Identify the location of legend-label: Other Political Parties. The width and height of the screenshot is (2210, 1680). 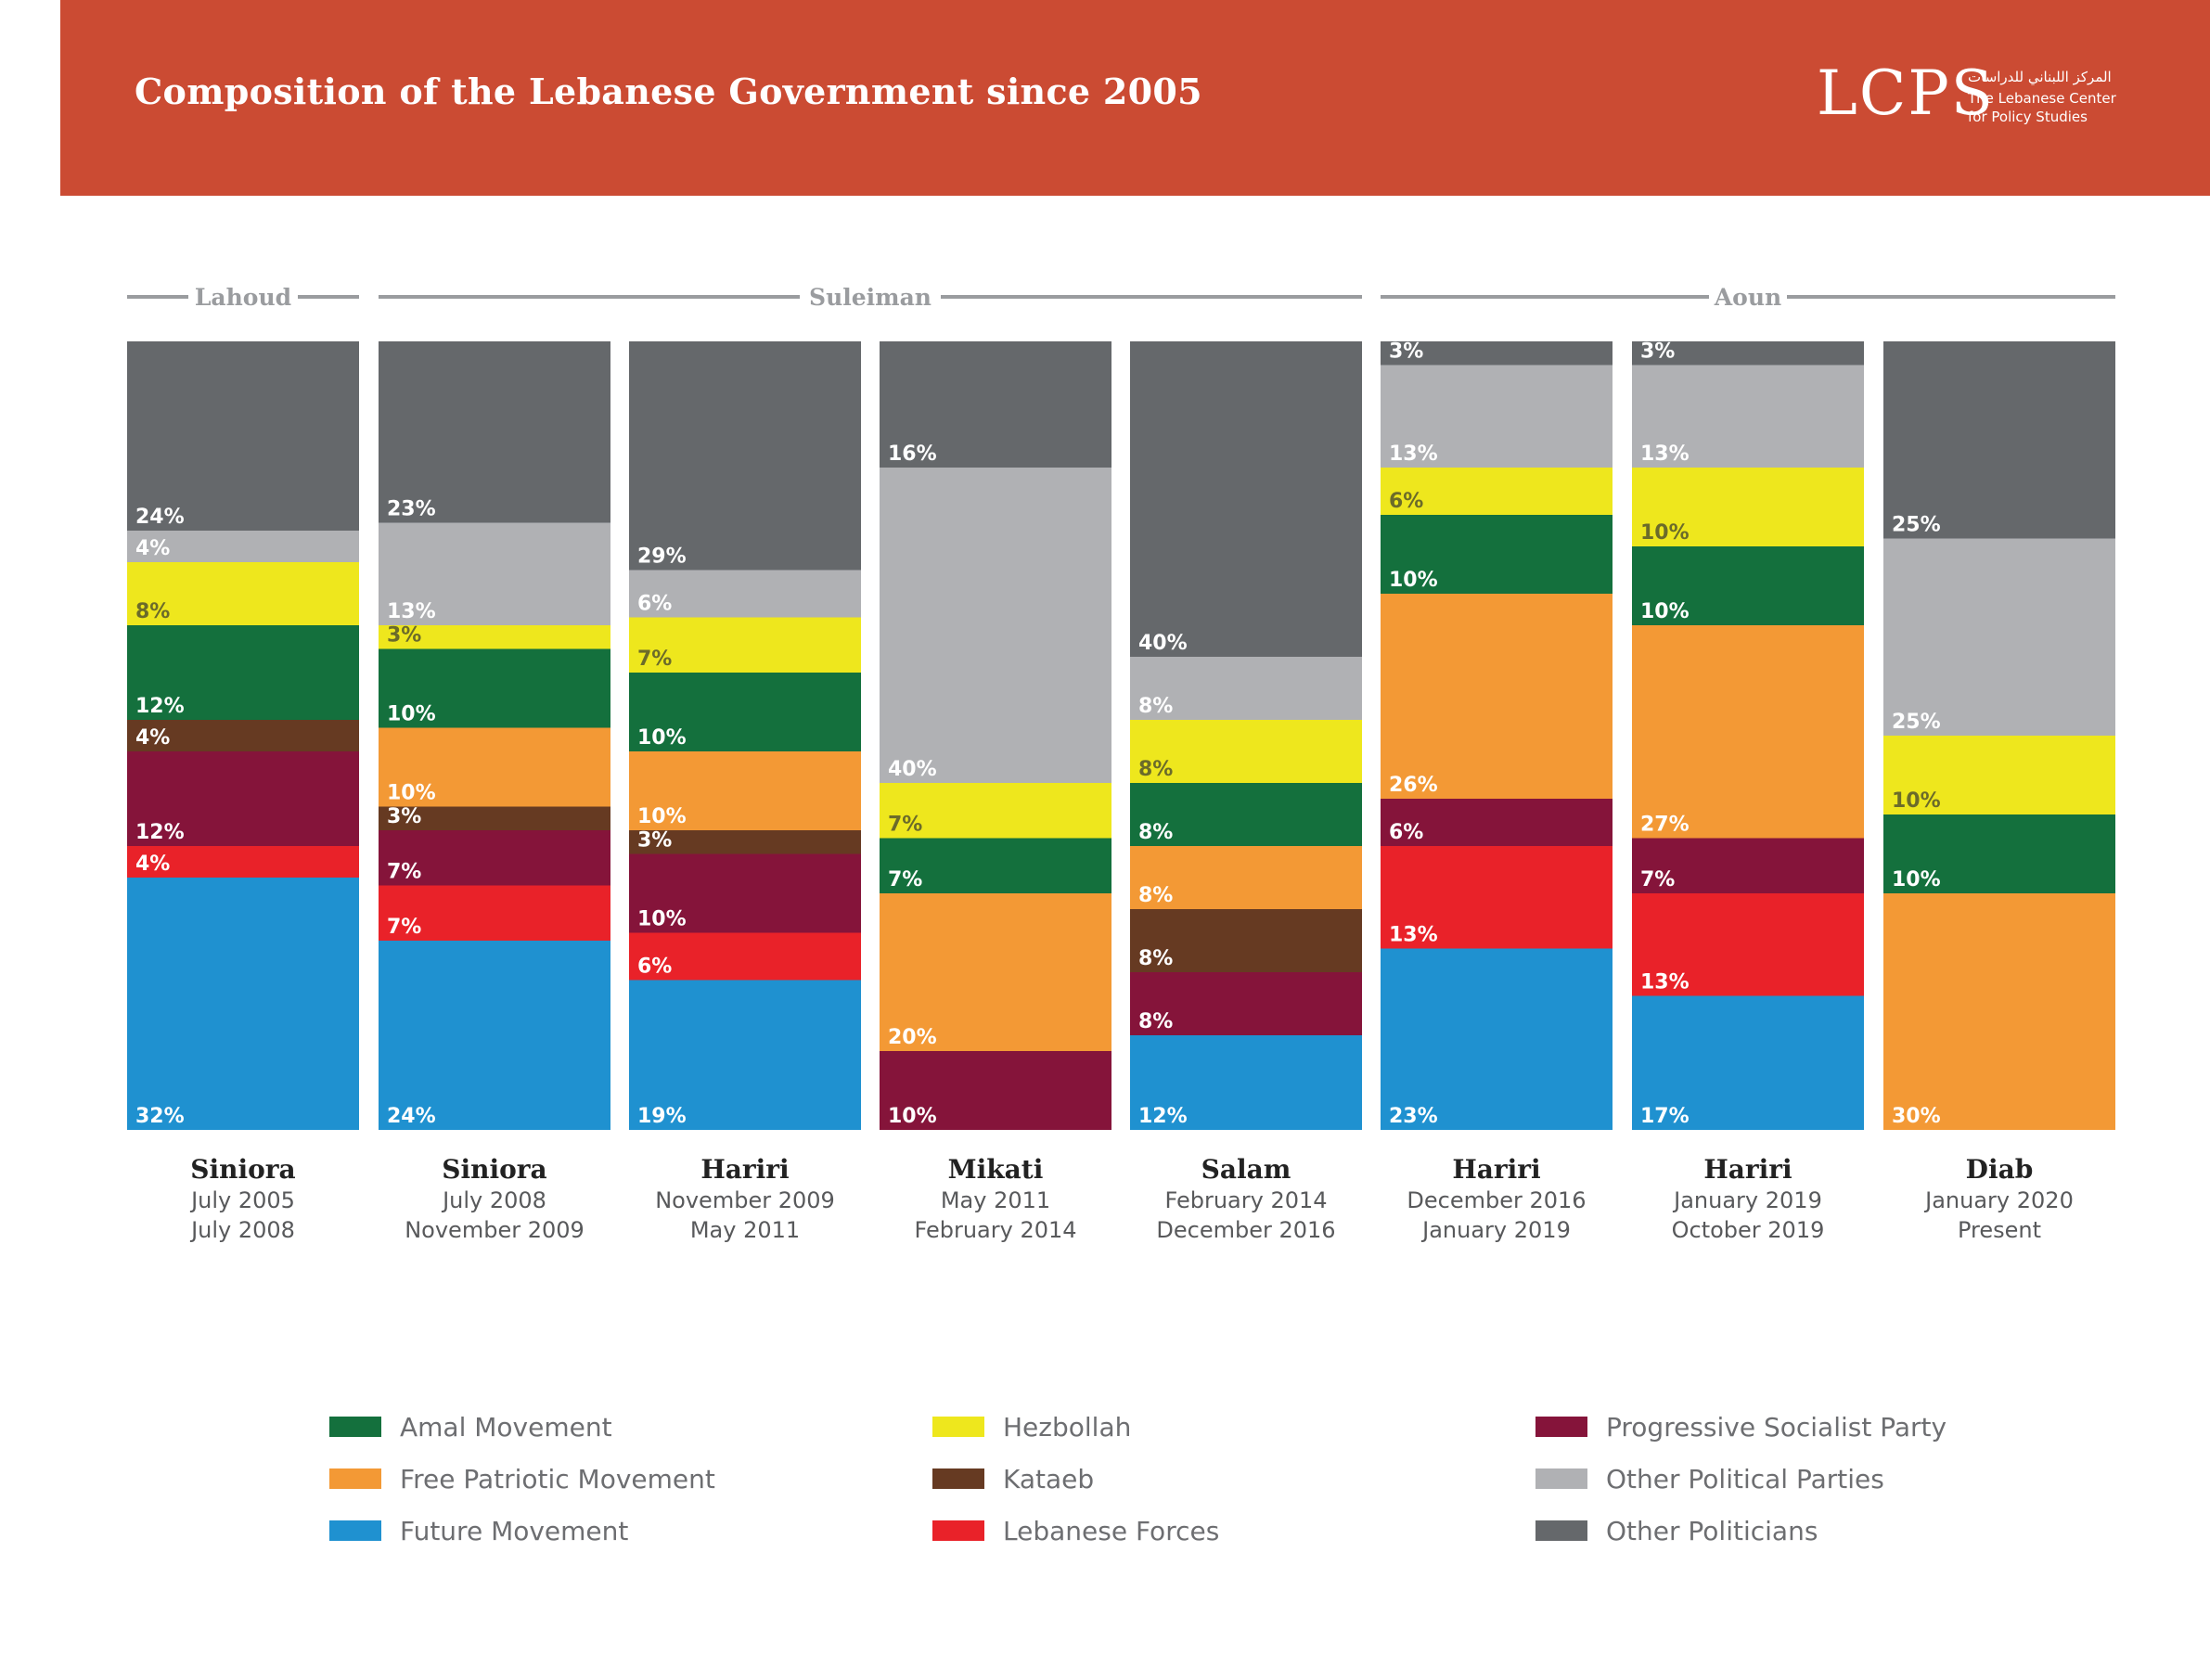
(1745, 1479).